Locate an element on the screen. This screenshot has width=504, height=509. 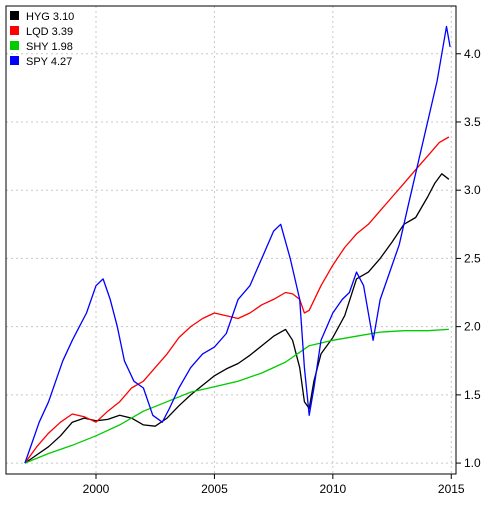
legend: HYG 3.10 LQD 3.39 SHY 1.98 SPY 4.27 is located at coordinates (42, 39).